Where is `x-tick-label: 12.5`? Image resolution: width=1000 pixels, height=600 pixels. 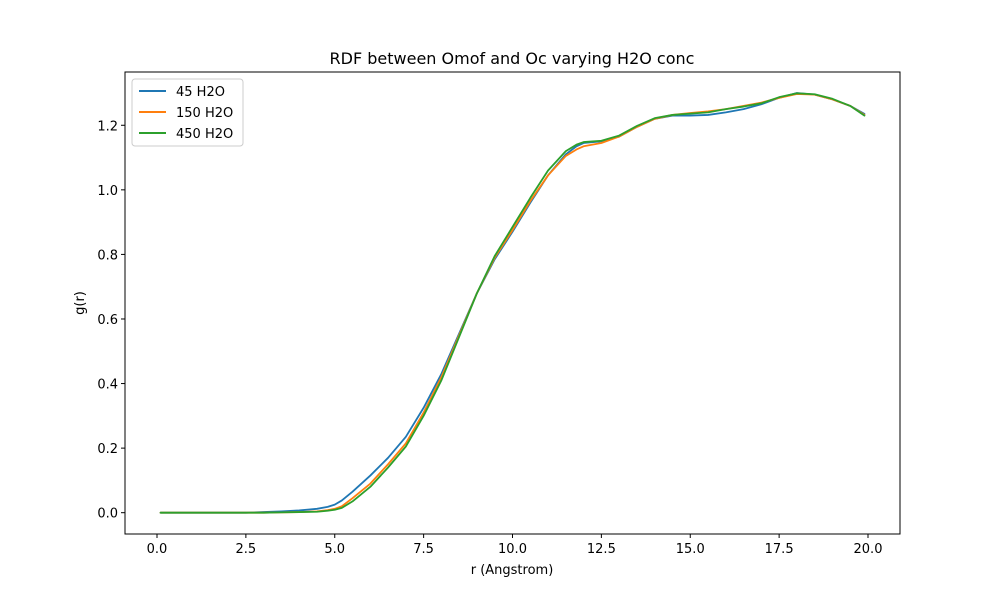 x-tick-label: 12.5 is located at coordinates (601, 549).